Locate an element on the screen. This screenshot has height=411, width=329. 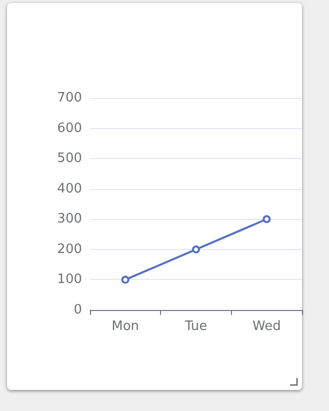
y-tick-label: 500 is located at coordinates (69, 158).